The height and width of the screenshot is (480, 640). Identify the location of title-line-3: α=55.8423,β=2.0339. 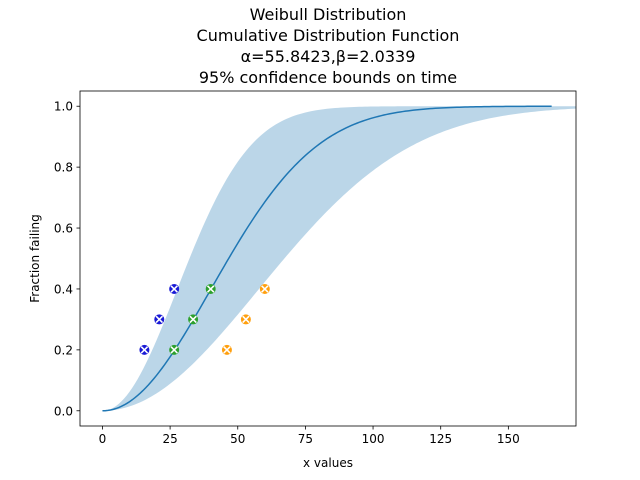
(328, 56).